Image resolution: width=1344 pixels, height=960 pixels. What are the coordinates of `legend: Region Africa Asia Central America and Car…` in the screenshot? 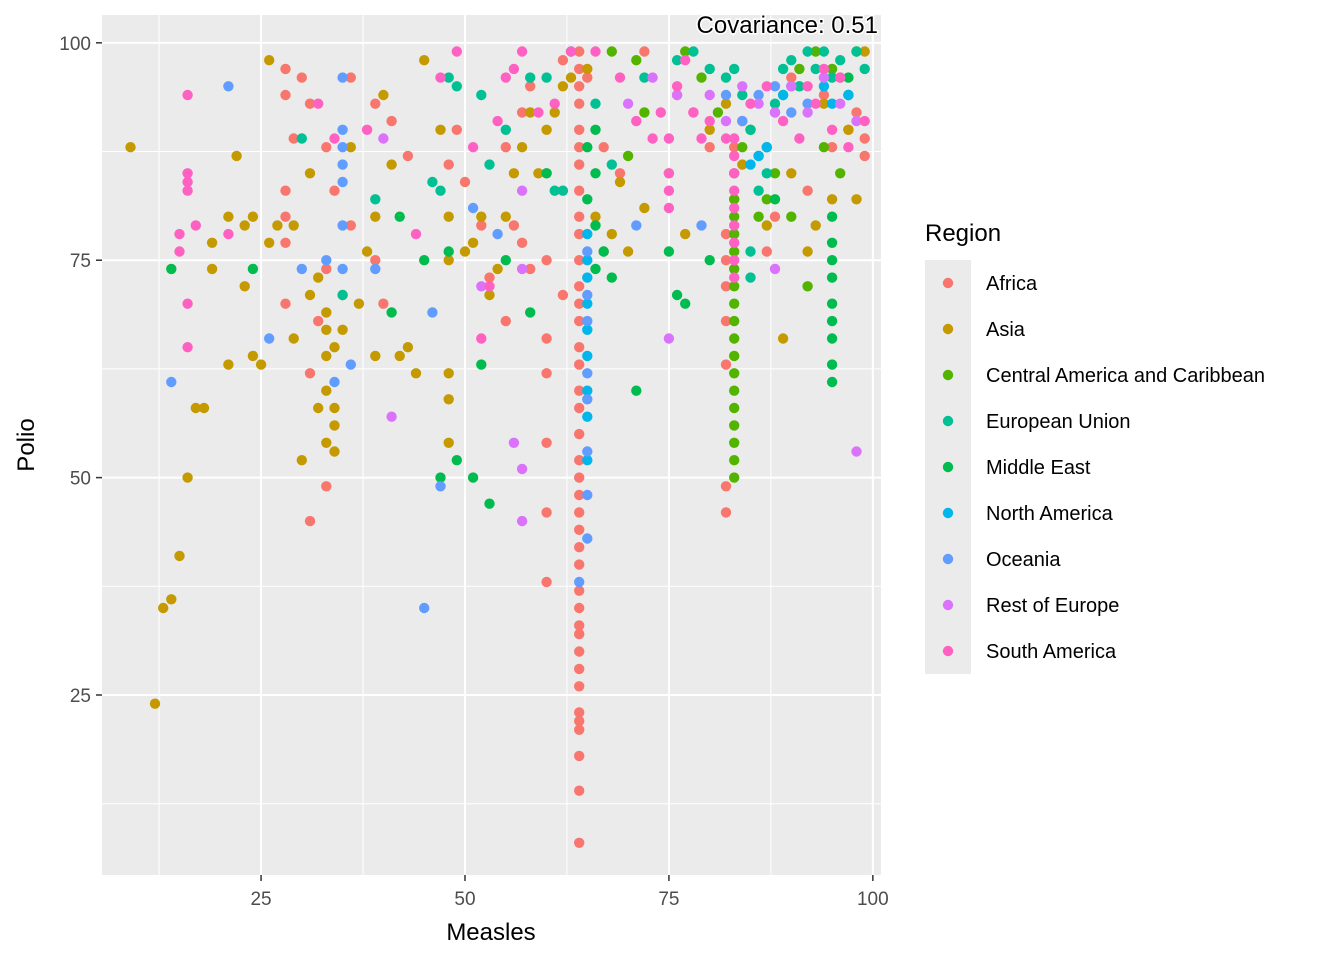 It's located at (1095, 447).